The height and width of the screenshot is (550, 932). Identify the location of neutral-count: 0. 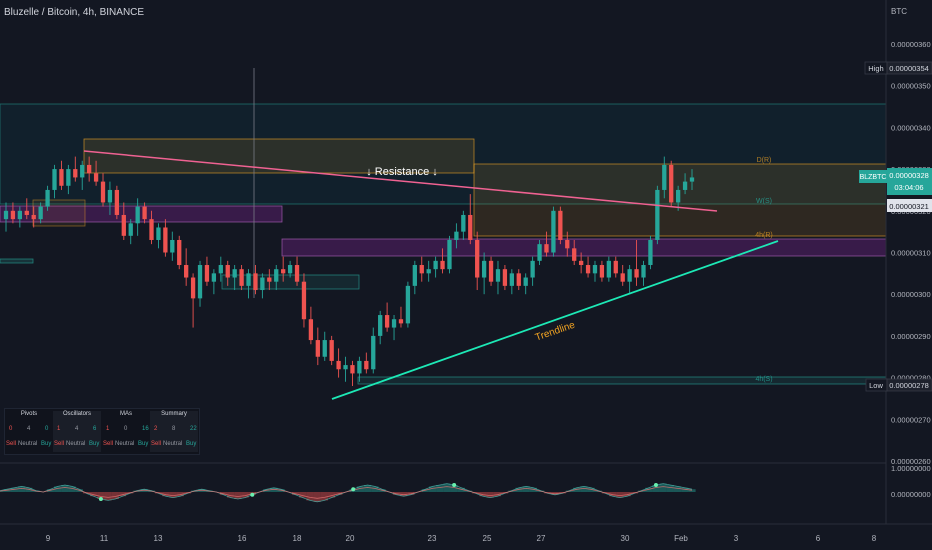
(126, 429).